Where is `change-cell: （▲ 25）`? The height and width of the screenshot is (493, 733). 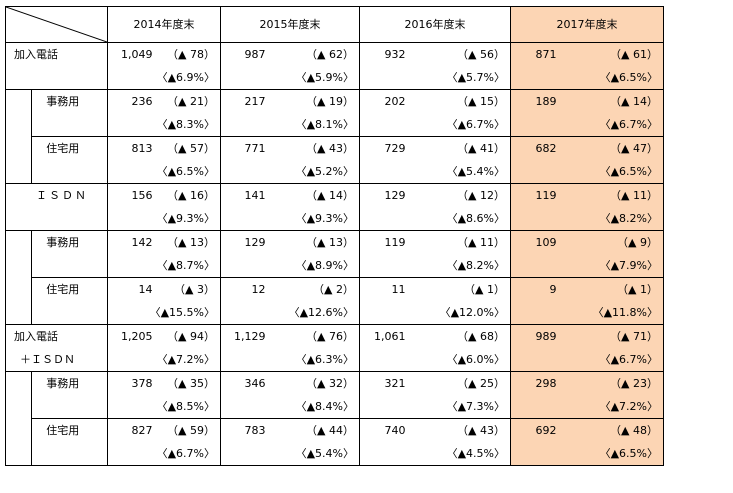 change-cell: （▲ 25） is located at coordinates (481, 383).